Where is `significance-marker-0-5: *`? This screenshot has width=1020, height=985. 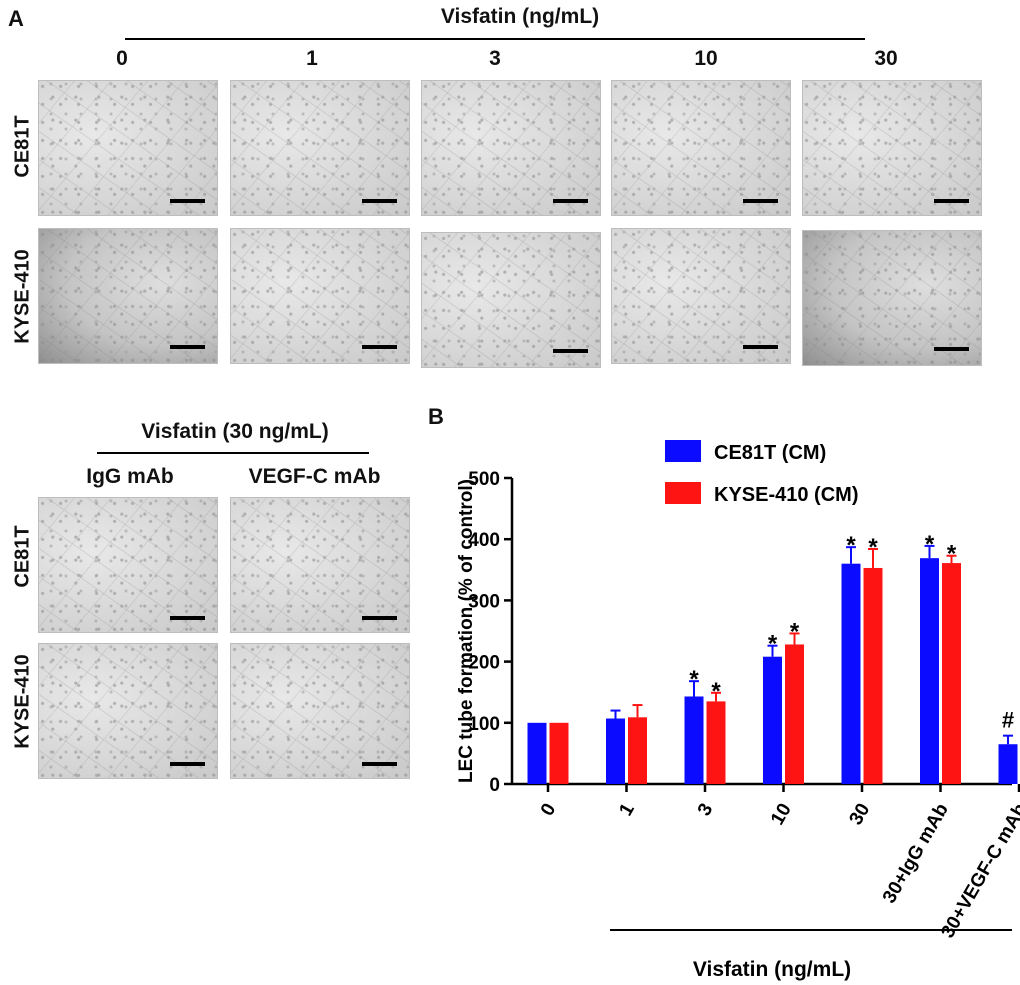 significance-marker-0-5: * is located at coordinates (930, 544).